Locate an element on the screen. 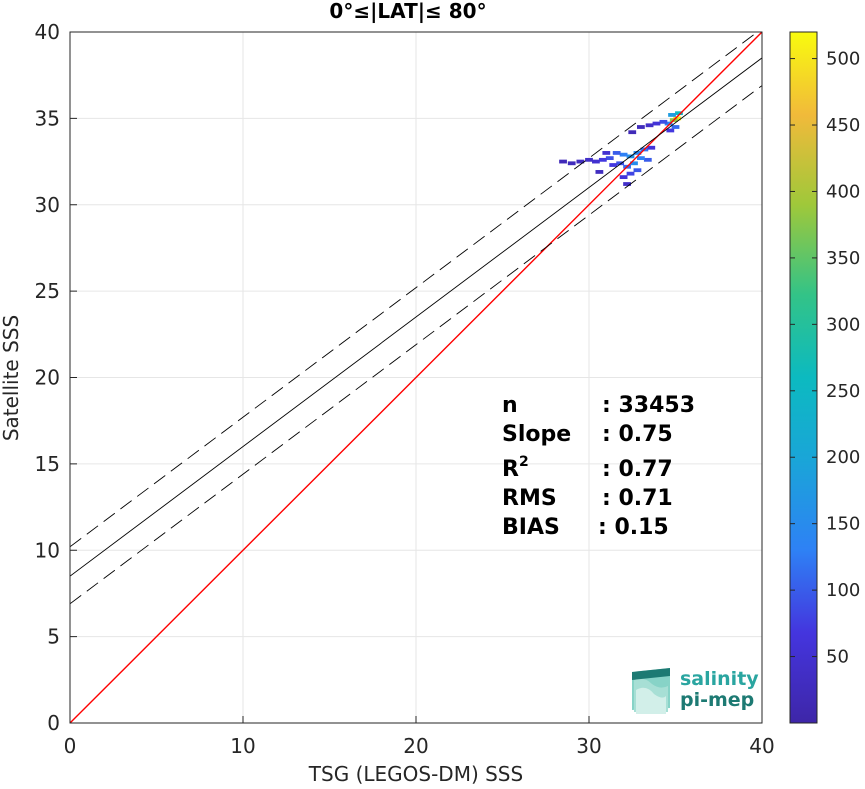 This screenshot has width=865, height=789. x-tick-label: 40 is located at coordinates (761, 746).